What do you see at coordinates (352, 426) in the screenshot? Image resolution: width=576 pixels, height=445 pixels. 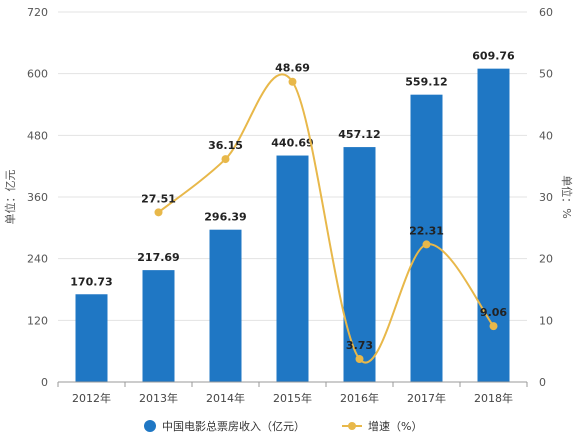 I see `legend-line-marker` at bounding box center [352, 426].